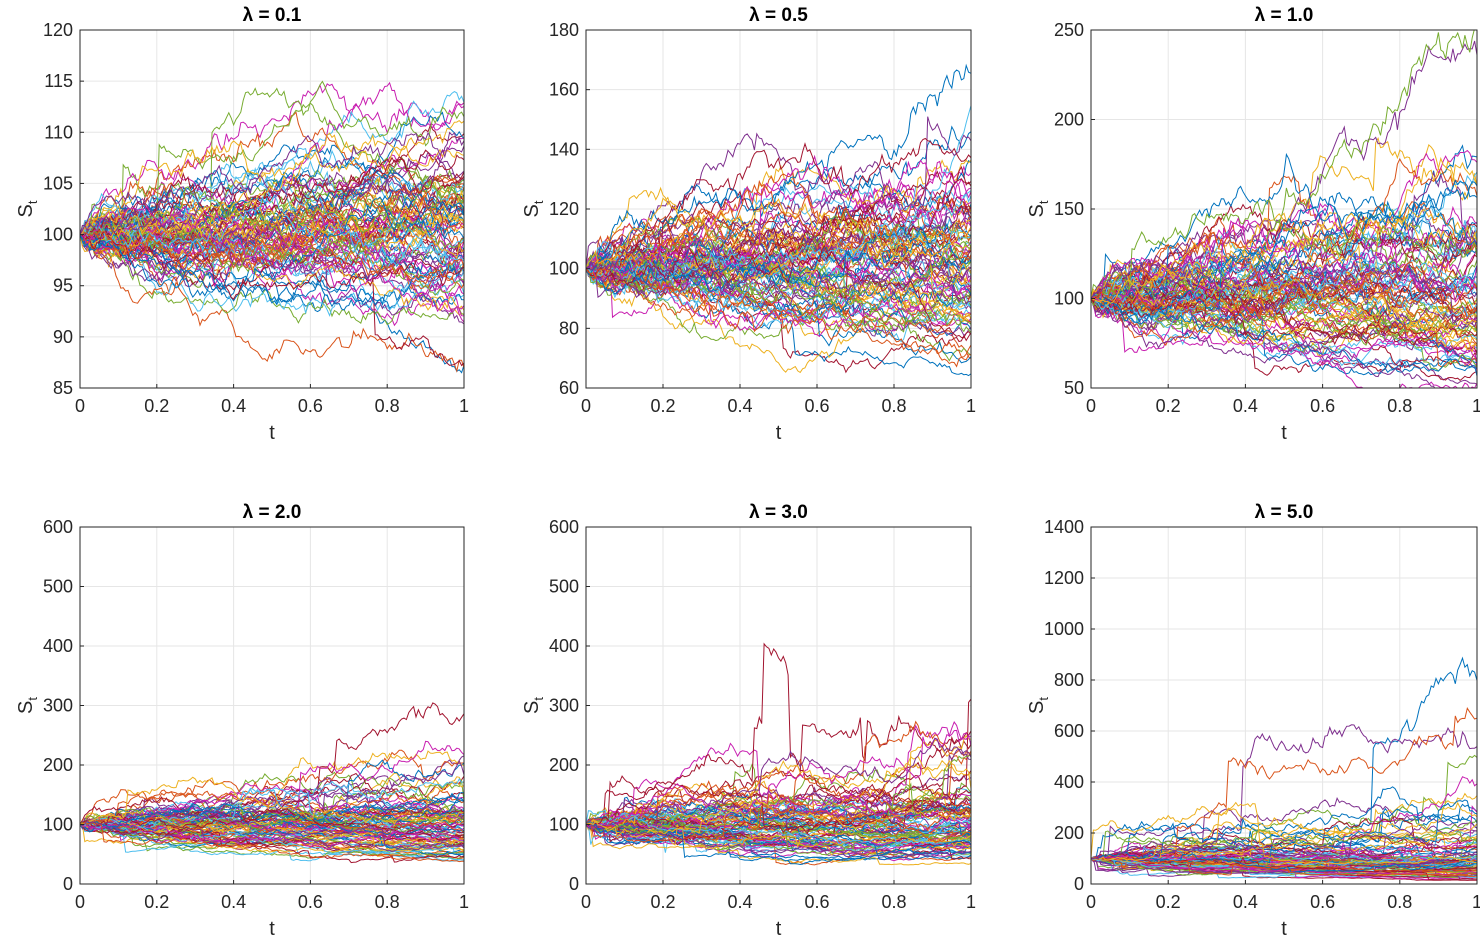 The image size is (1480, 939). What do you see at coordinates (569, 388) in the screenshot?
I see `y-tick-label: 60` at bounding box center [569, 388].